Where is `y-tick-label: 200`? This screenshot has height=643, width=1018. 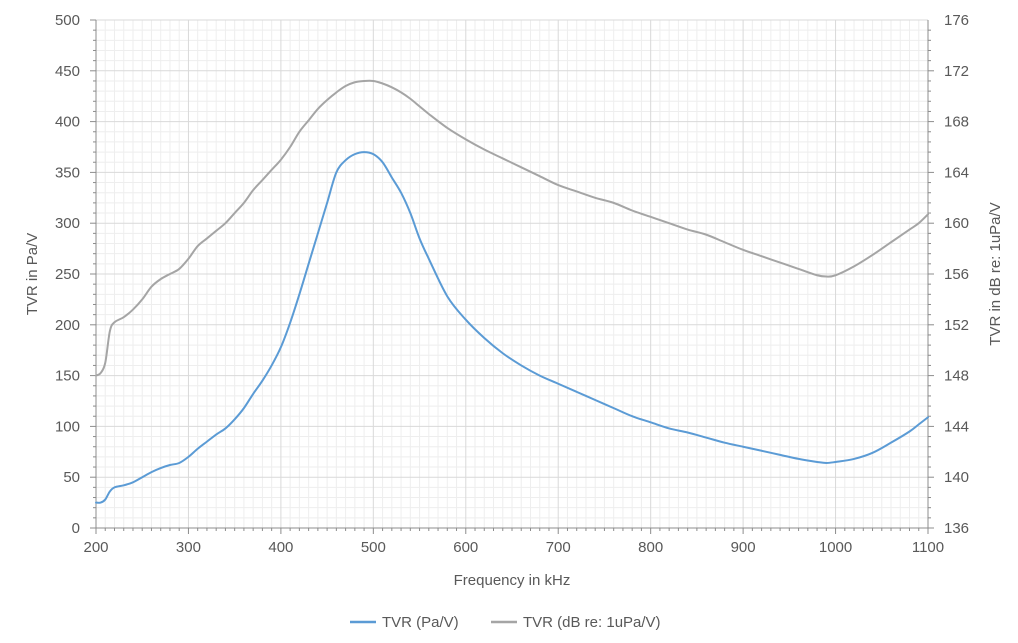 y-tick-label: 200 is located at coordinates (67, 325).